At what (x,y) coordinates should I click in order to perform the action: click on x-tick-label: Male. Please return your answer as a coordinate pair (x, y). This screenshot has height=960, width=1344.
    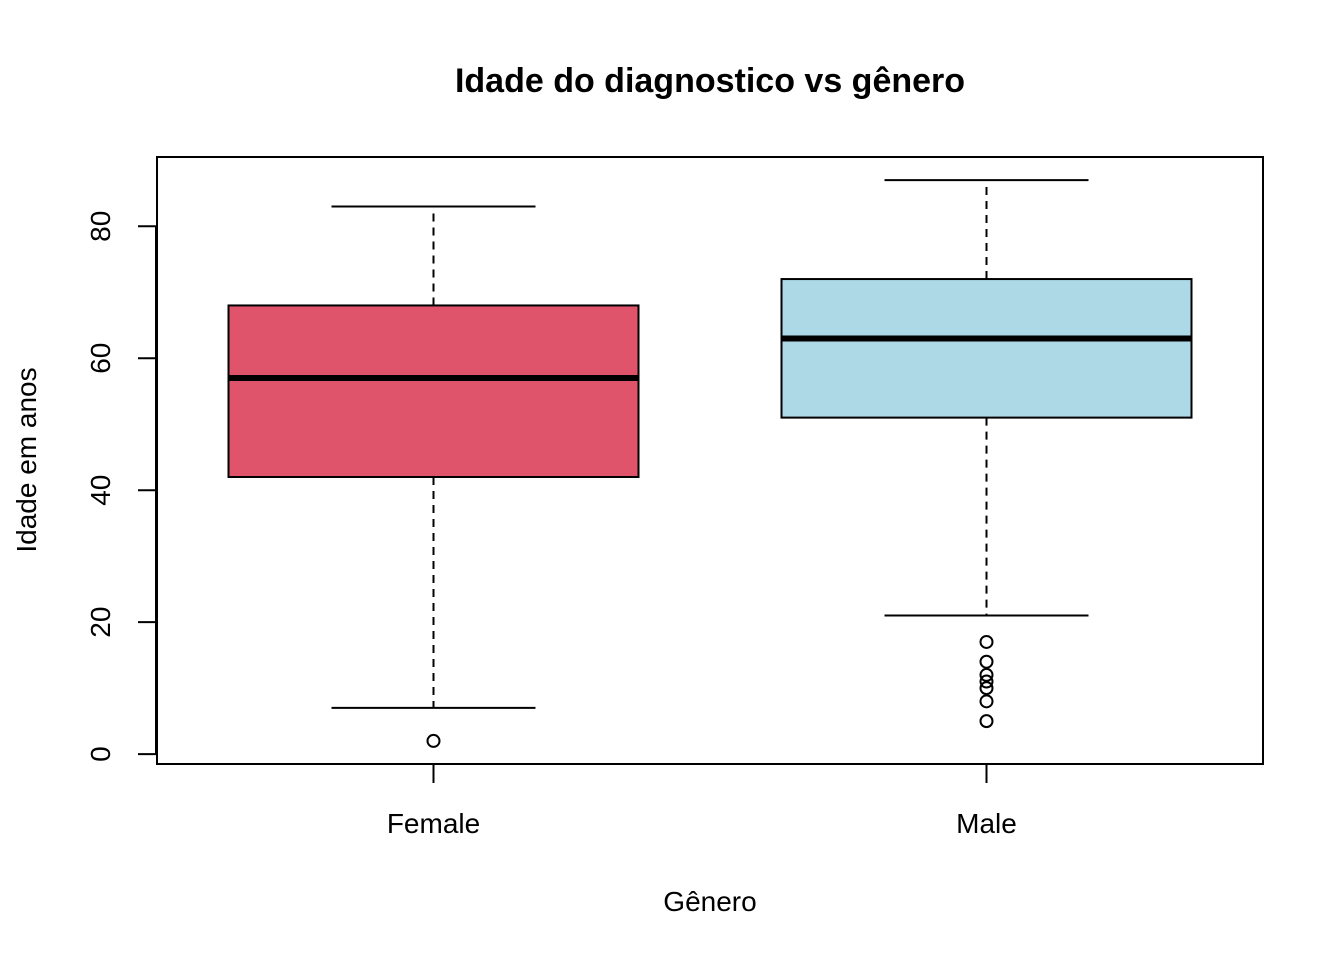
    Looking at the image, I should click on (986, 823).